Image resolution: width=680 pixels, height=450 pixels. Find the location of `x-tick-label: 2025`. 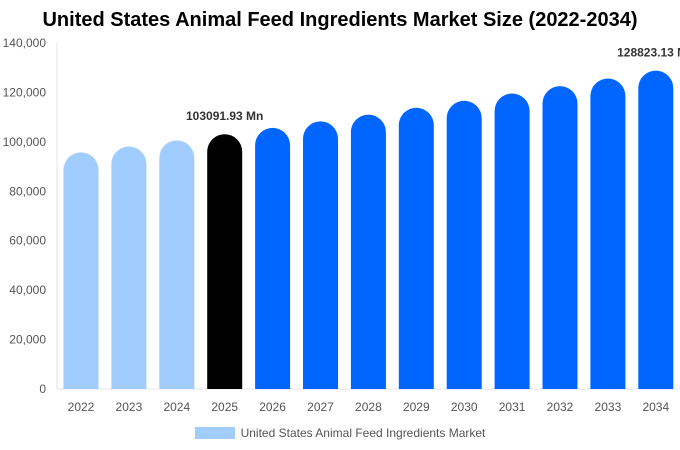

x-tick-label: 2025 is located at coordinates (224, 407).